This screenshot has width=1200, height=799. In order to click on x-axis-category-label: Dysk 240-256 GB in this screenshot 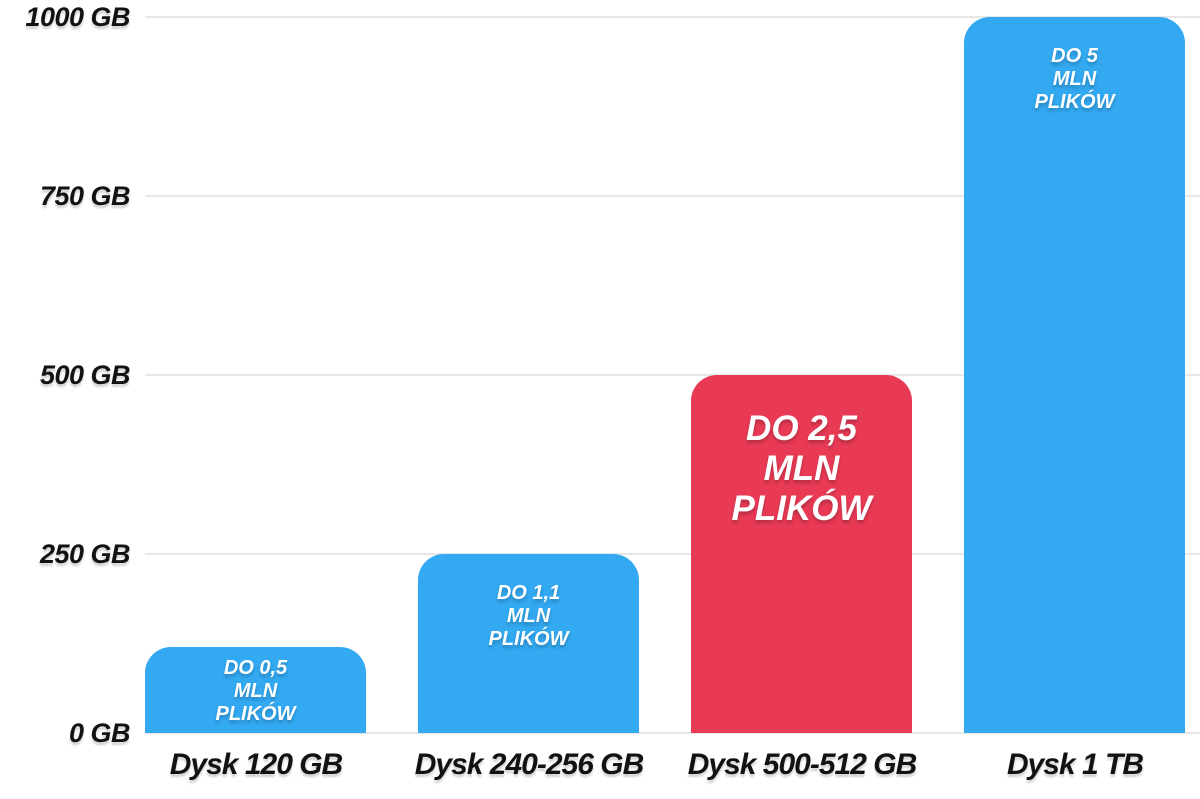, I will do `click(529, 764)`.